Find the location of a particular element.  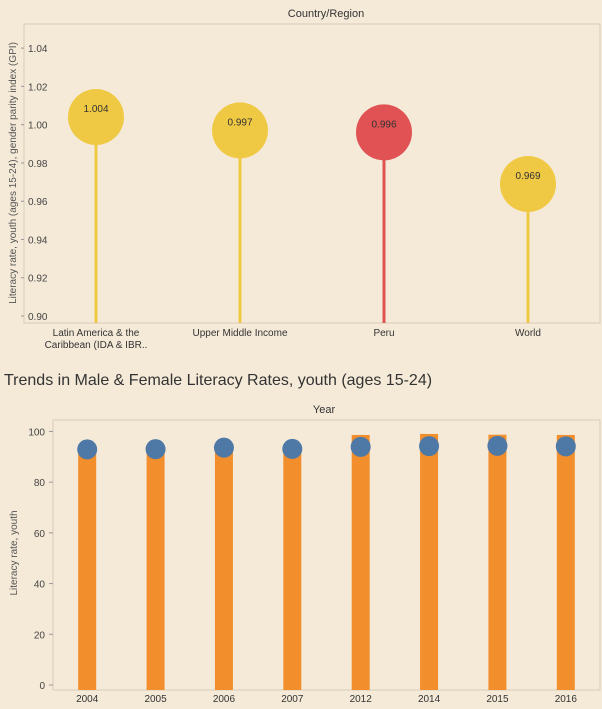

lollipop-value-label: 0.996 is located at coordinates (383, 124).